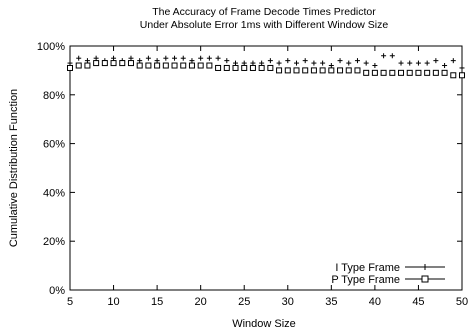  Describe the element at coordinates (367, 268) in the screenshot. I see `legend-label-i-type-frame: I Type Frame` at that location.